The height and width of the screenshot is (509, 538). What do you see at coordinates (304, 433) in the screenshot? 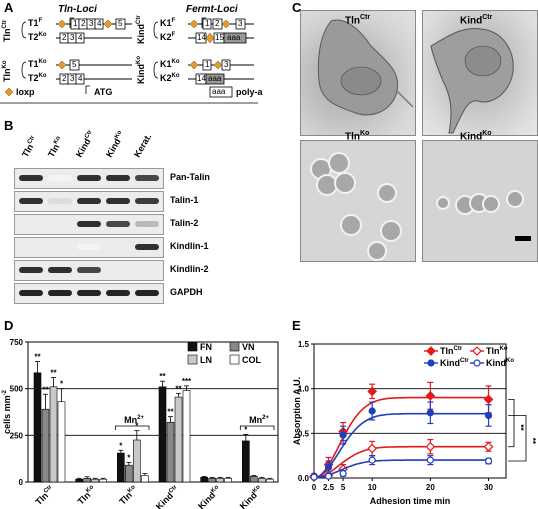
I see `y-tick-label: 0.5` at bounding box center [304, 433].